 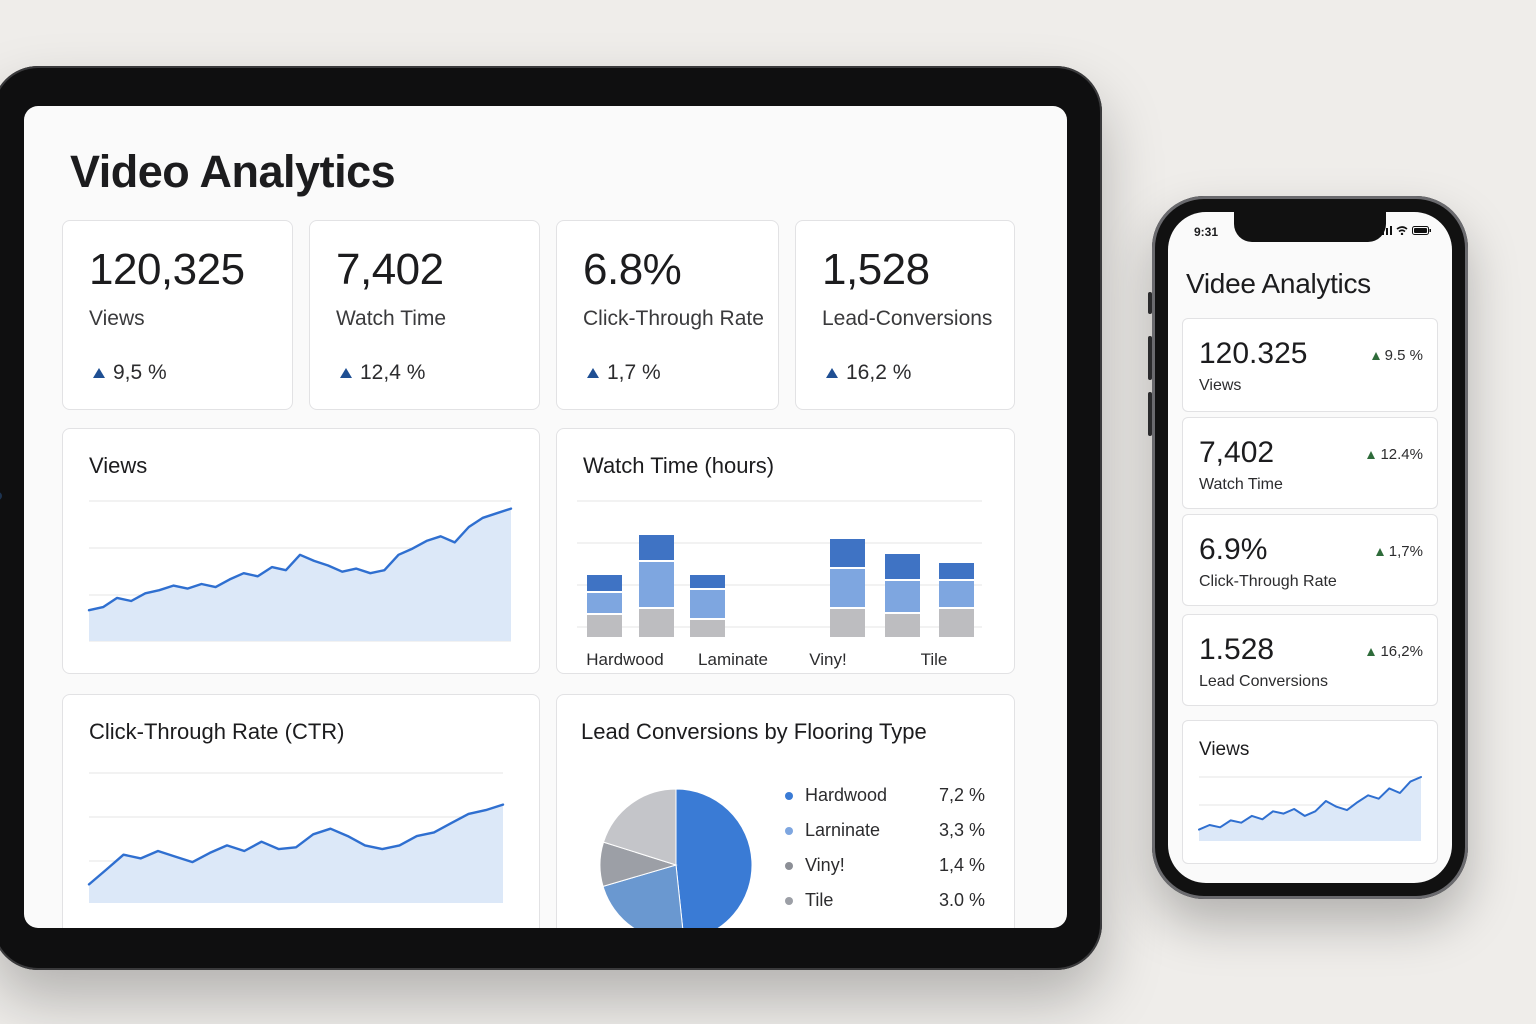 What do you see at coordinates (1401, 454) in the screenshot?
I see `kpi-delta-value: 12.4%` at bounding box center [1401, 454].